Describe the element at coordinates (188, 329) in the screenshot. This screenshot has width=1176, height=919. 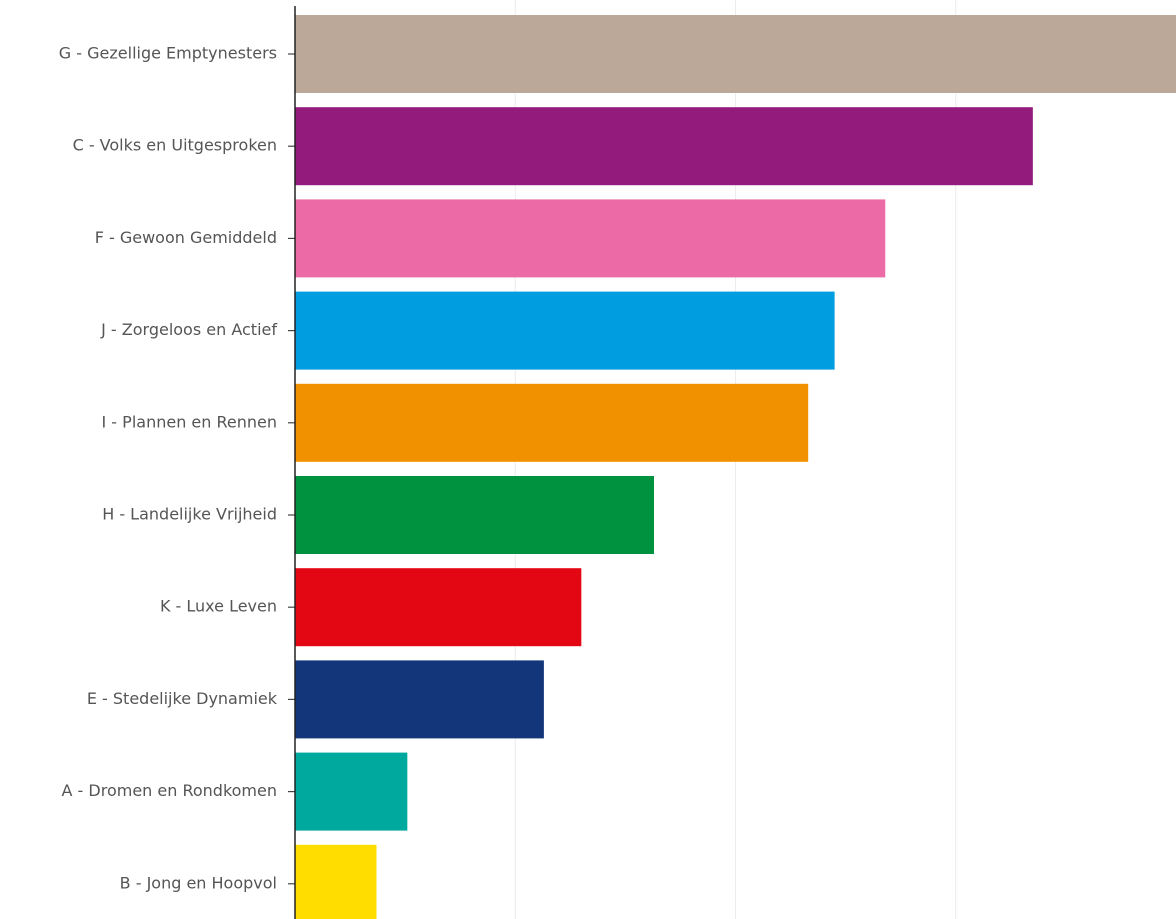
I see `category-label-4: J - Zorgeloos en Actief` at that location.